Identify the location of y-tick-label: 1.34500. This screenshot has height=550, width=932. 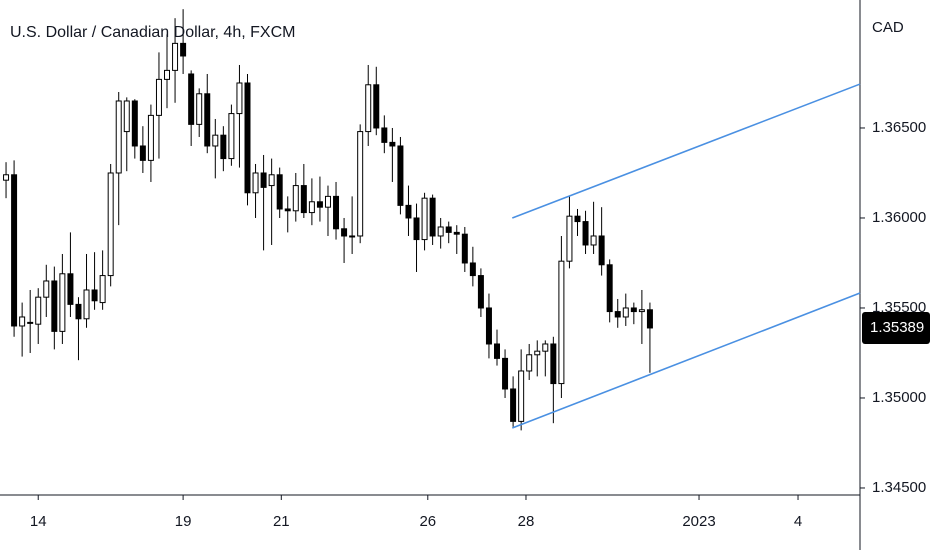
(899, 487).